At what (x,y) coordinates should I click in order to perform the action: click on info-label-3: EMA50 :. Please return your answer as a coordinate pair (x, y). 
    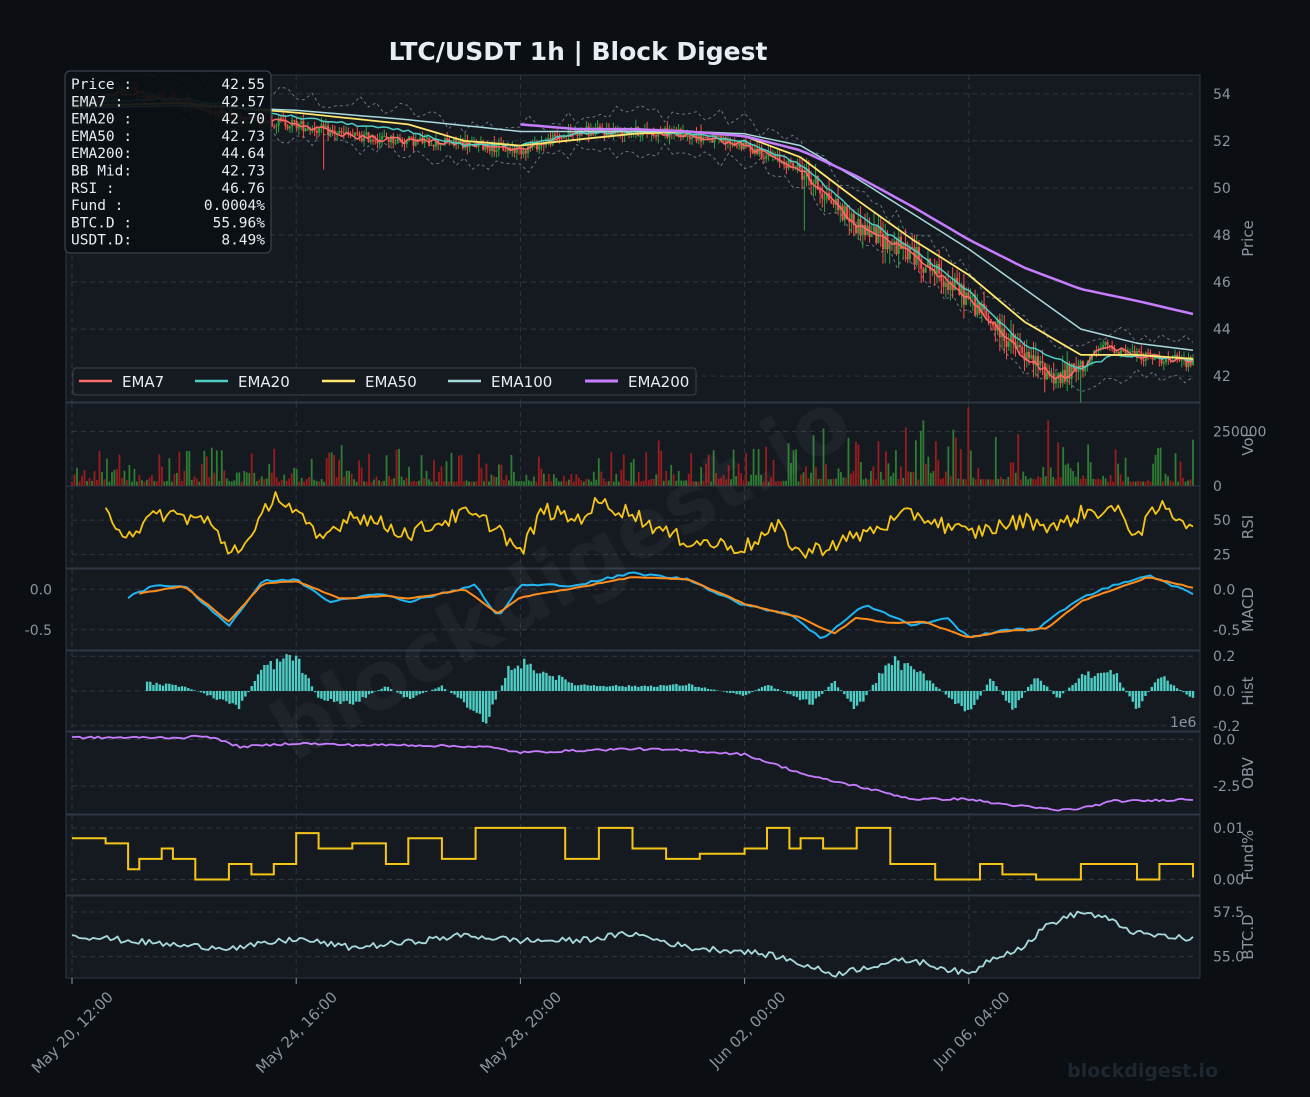
    Looking at the image, I should click on (101, 137).